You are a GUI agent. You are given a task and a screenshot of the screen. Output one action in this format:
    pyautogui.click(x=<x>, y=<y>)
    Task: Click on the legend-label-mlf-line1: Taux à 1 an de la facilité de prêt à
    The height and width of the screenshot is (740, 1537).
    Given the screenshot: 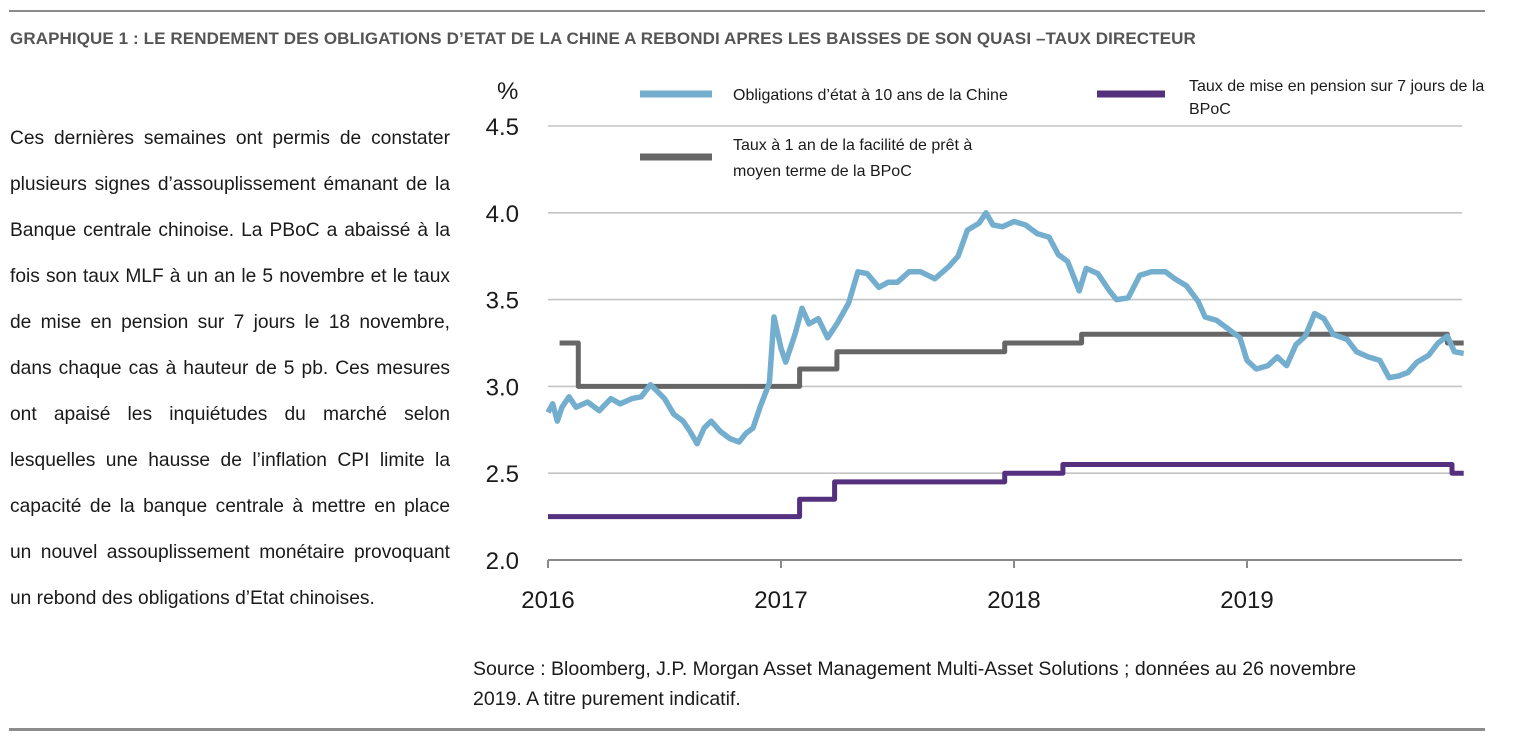 What is the action you would take?
    pyautogui.click(x=852, y=145)
    